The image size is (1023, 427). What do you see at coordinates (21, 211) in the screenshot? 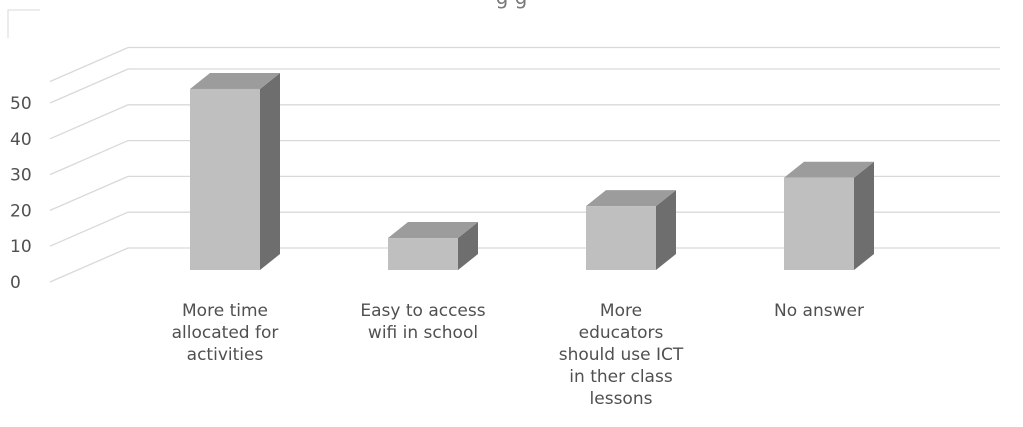
I see `y-tick-label: 20` at bounding box center [21, 211].